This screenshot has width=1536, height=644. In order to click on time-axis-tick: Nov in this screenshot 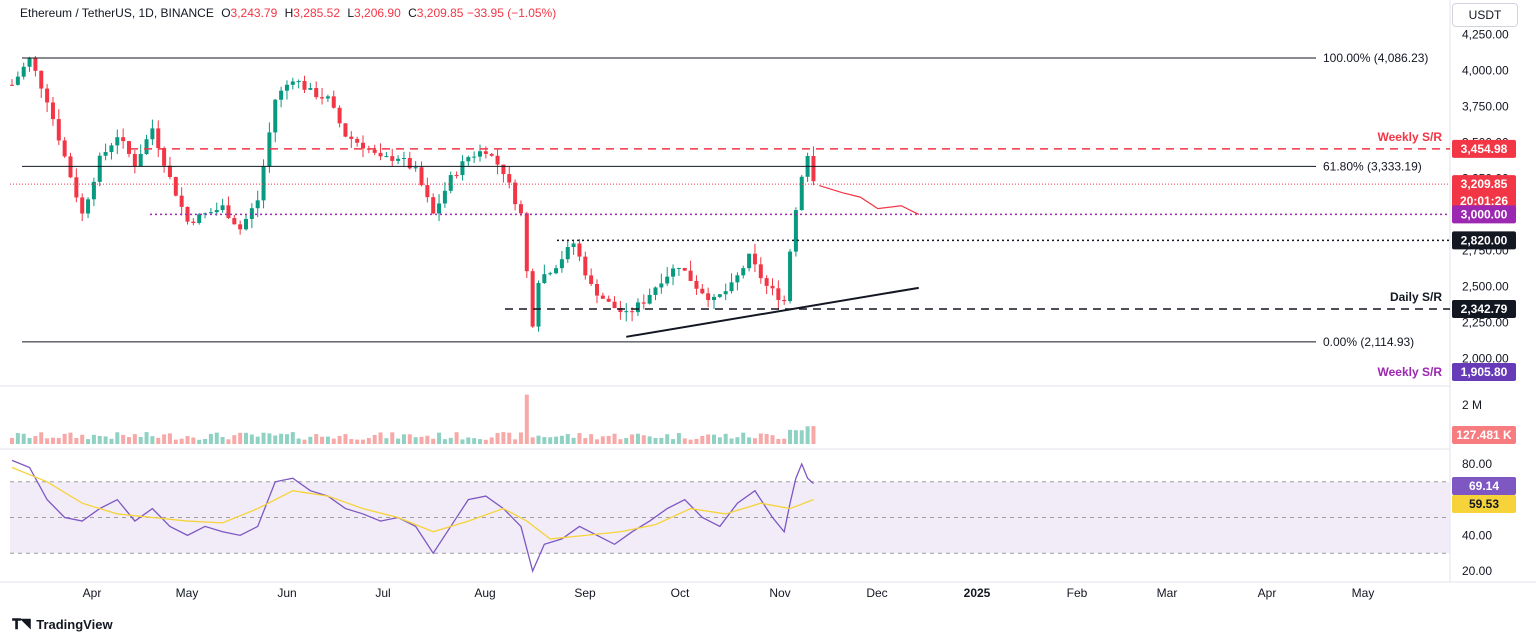, I will do `click(779, 593)`.